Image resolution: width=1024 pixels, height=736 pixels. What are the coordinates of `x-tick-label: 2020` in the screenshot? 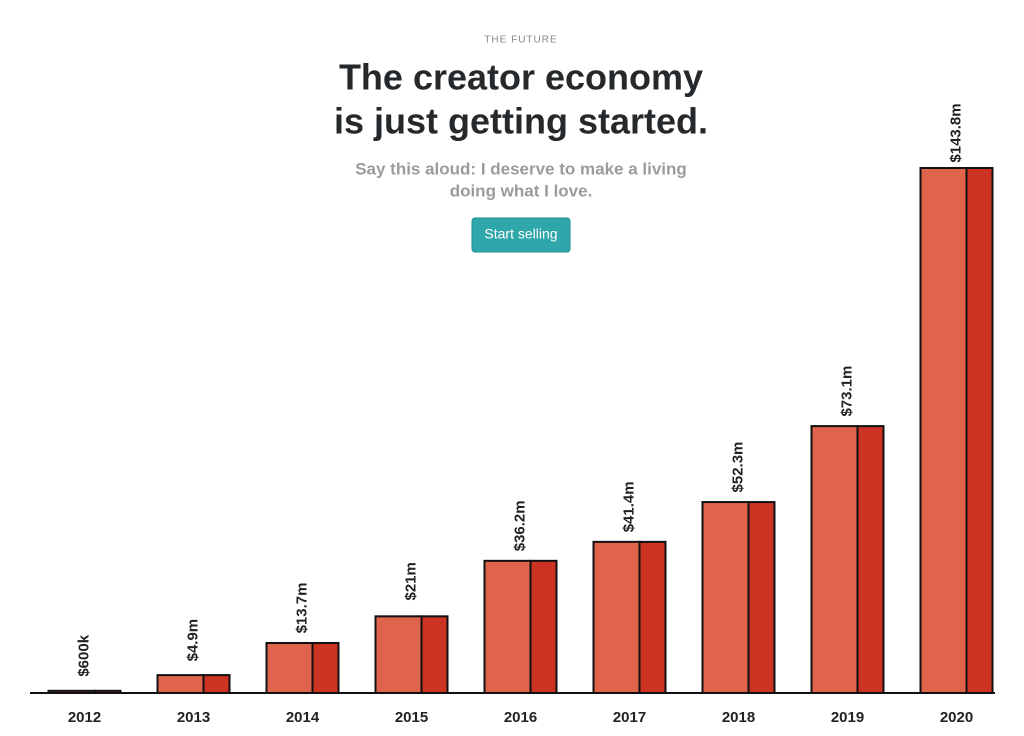 It's located at (956, 717).